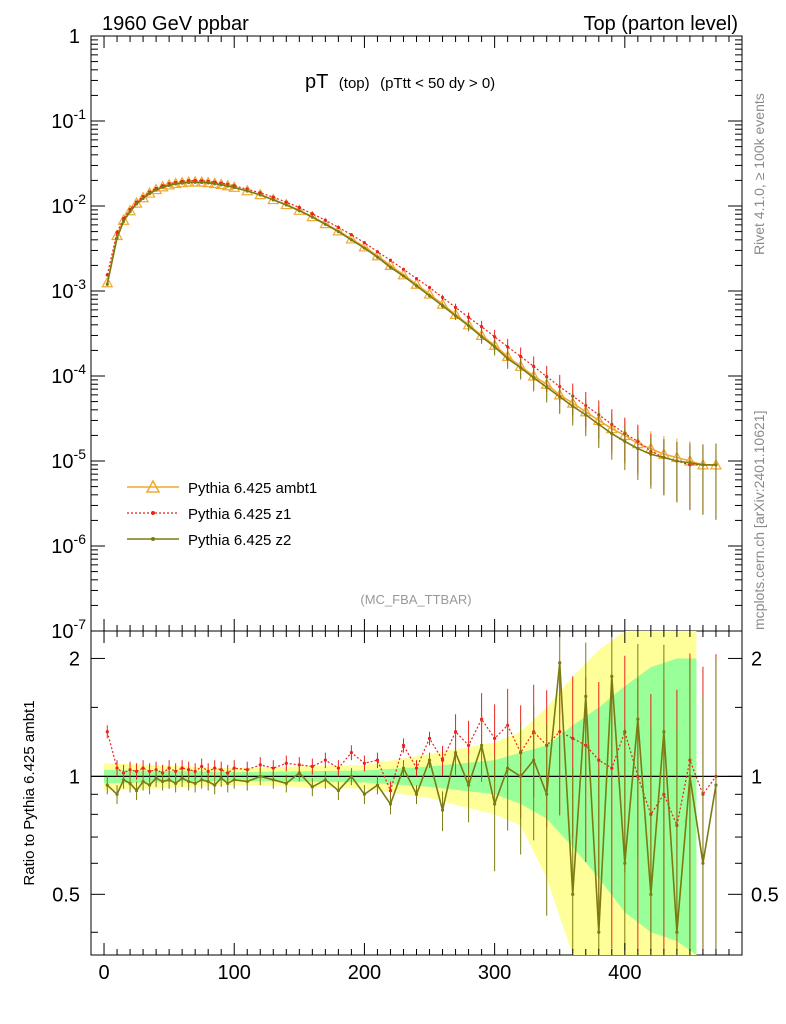 This screenshot has height=1024, width=786. I want to click on legend-z1-label: Pythia 6.425 z1, so click(239, 514).